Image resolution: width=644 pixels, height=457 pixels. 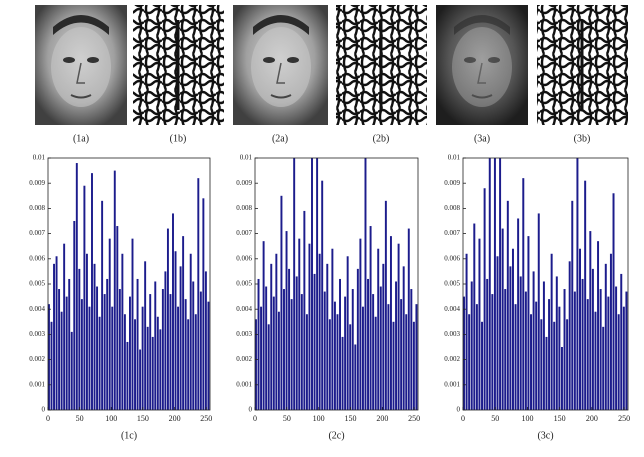 I want to click on y-tick-label: 0.005, so click(x=244, y=284).